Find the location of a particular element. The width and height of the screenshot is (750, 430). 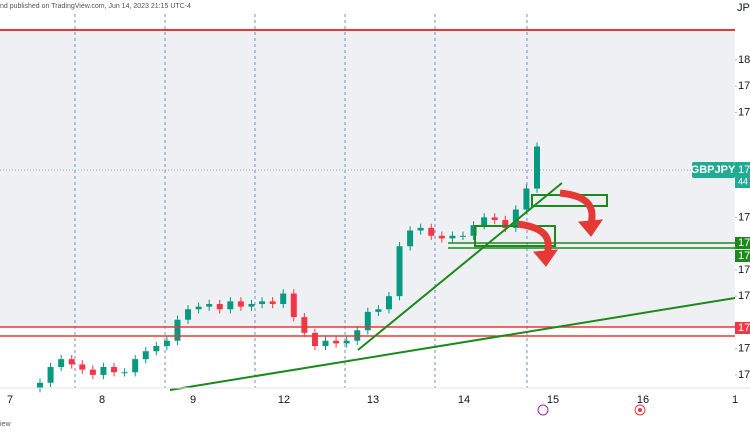

event-icon is located at coordinates (543, 410).